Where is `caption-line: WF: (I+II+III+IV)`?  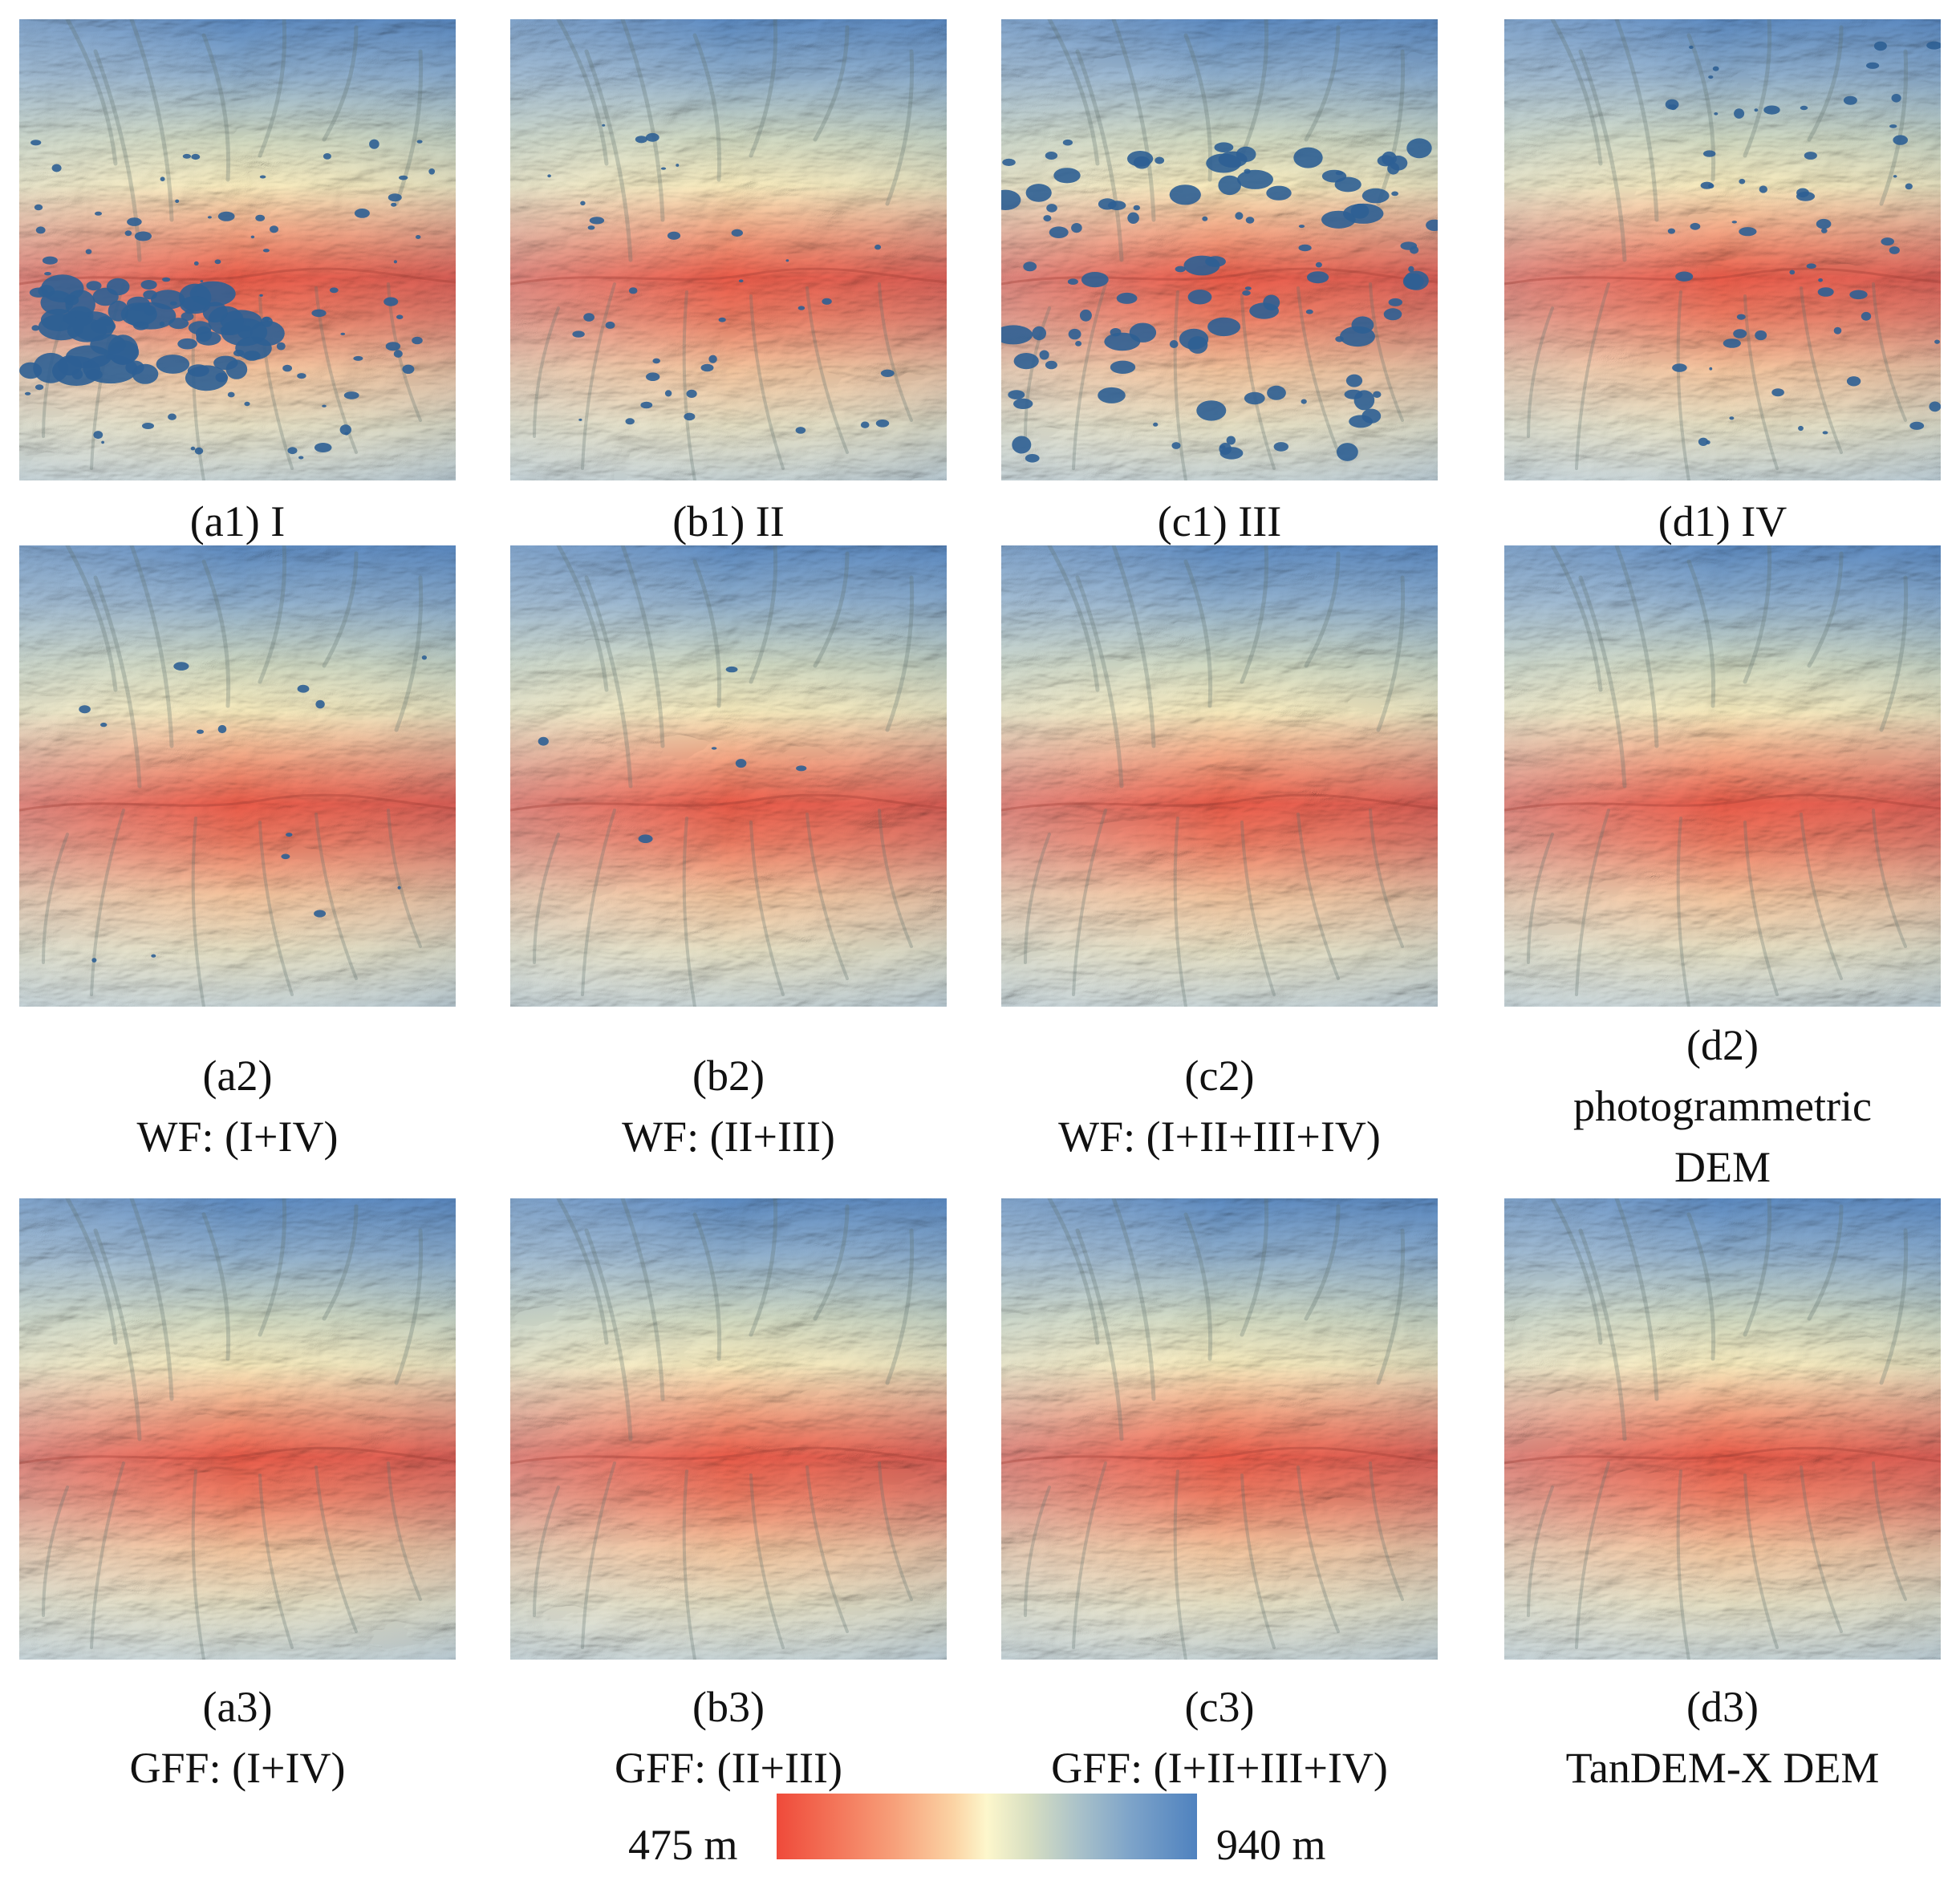
caption-line: WF: (I+II+III+IV) is located at coordinates (1219, 1137).